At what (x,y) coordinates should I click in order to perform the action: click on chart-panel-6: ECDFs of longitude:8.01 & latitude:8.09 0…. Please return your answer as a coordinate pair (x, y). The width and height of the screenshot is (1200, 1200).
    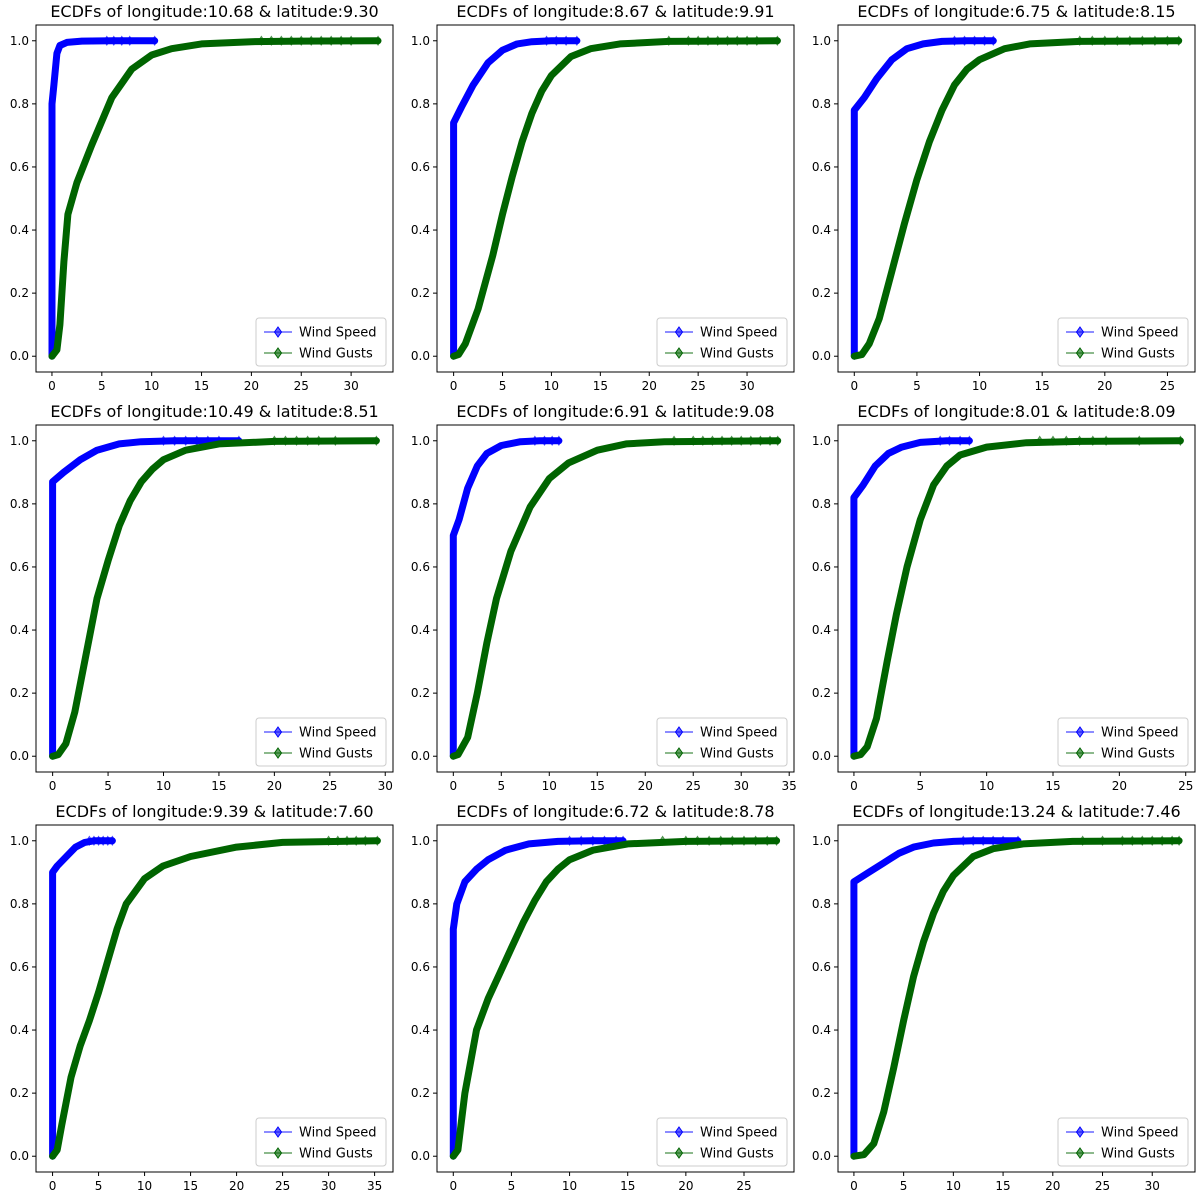
    Looking at the image, I should click on (1004, 597).